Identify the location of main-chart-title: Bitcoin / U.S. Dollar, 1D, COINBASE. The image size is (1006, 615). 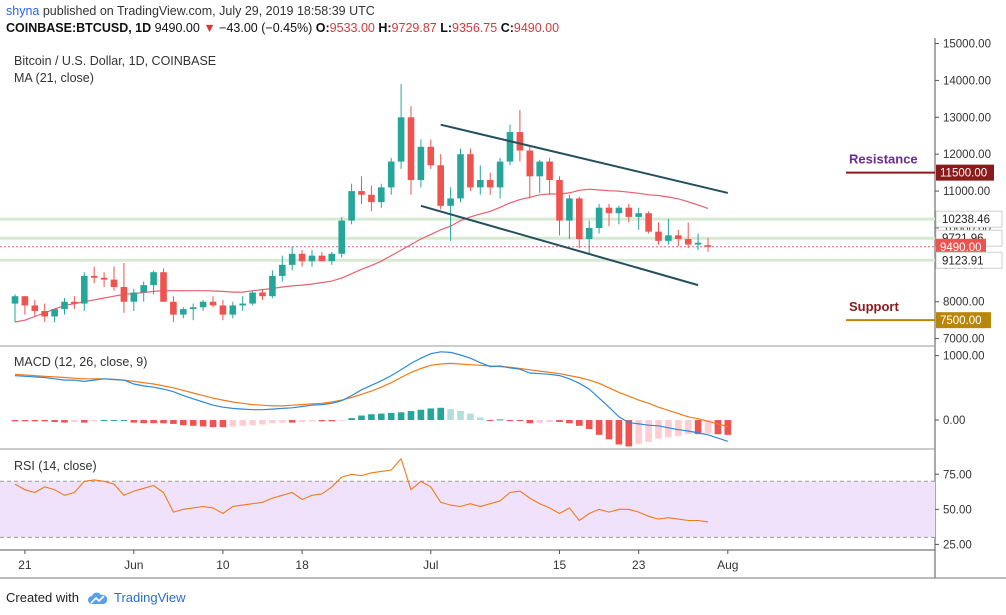
(115, 61).